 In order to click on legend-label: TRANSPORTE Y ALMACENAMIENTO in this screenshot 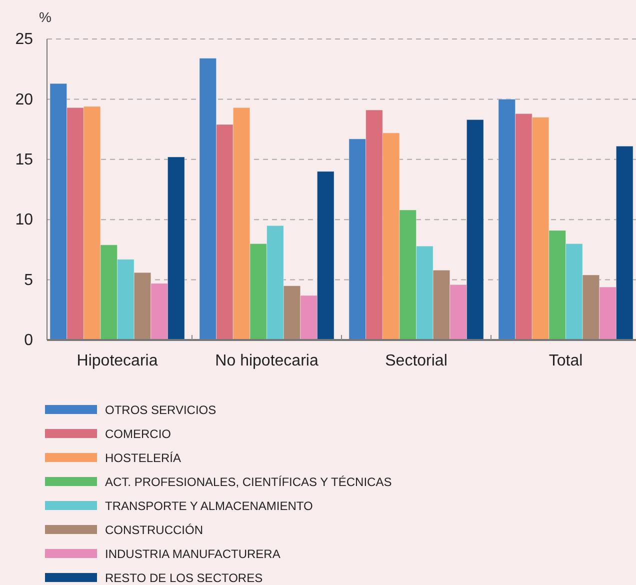, I will do `click(209, 506)`.